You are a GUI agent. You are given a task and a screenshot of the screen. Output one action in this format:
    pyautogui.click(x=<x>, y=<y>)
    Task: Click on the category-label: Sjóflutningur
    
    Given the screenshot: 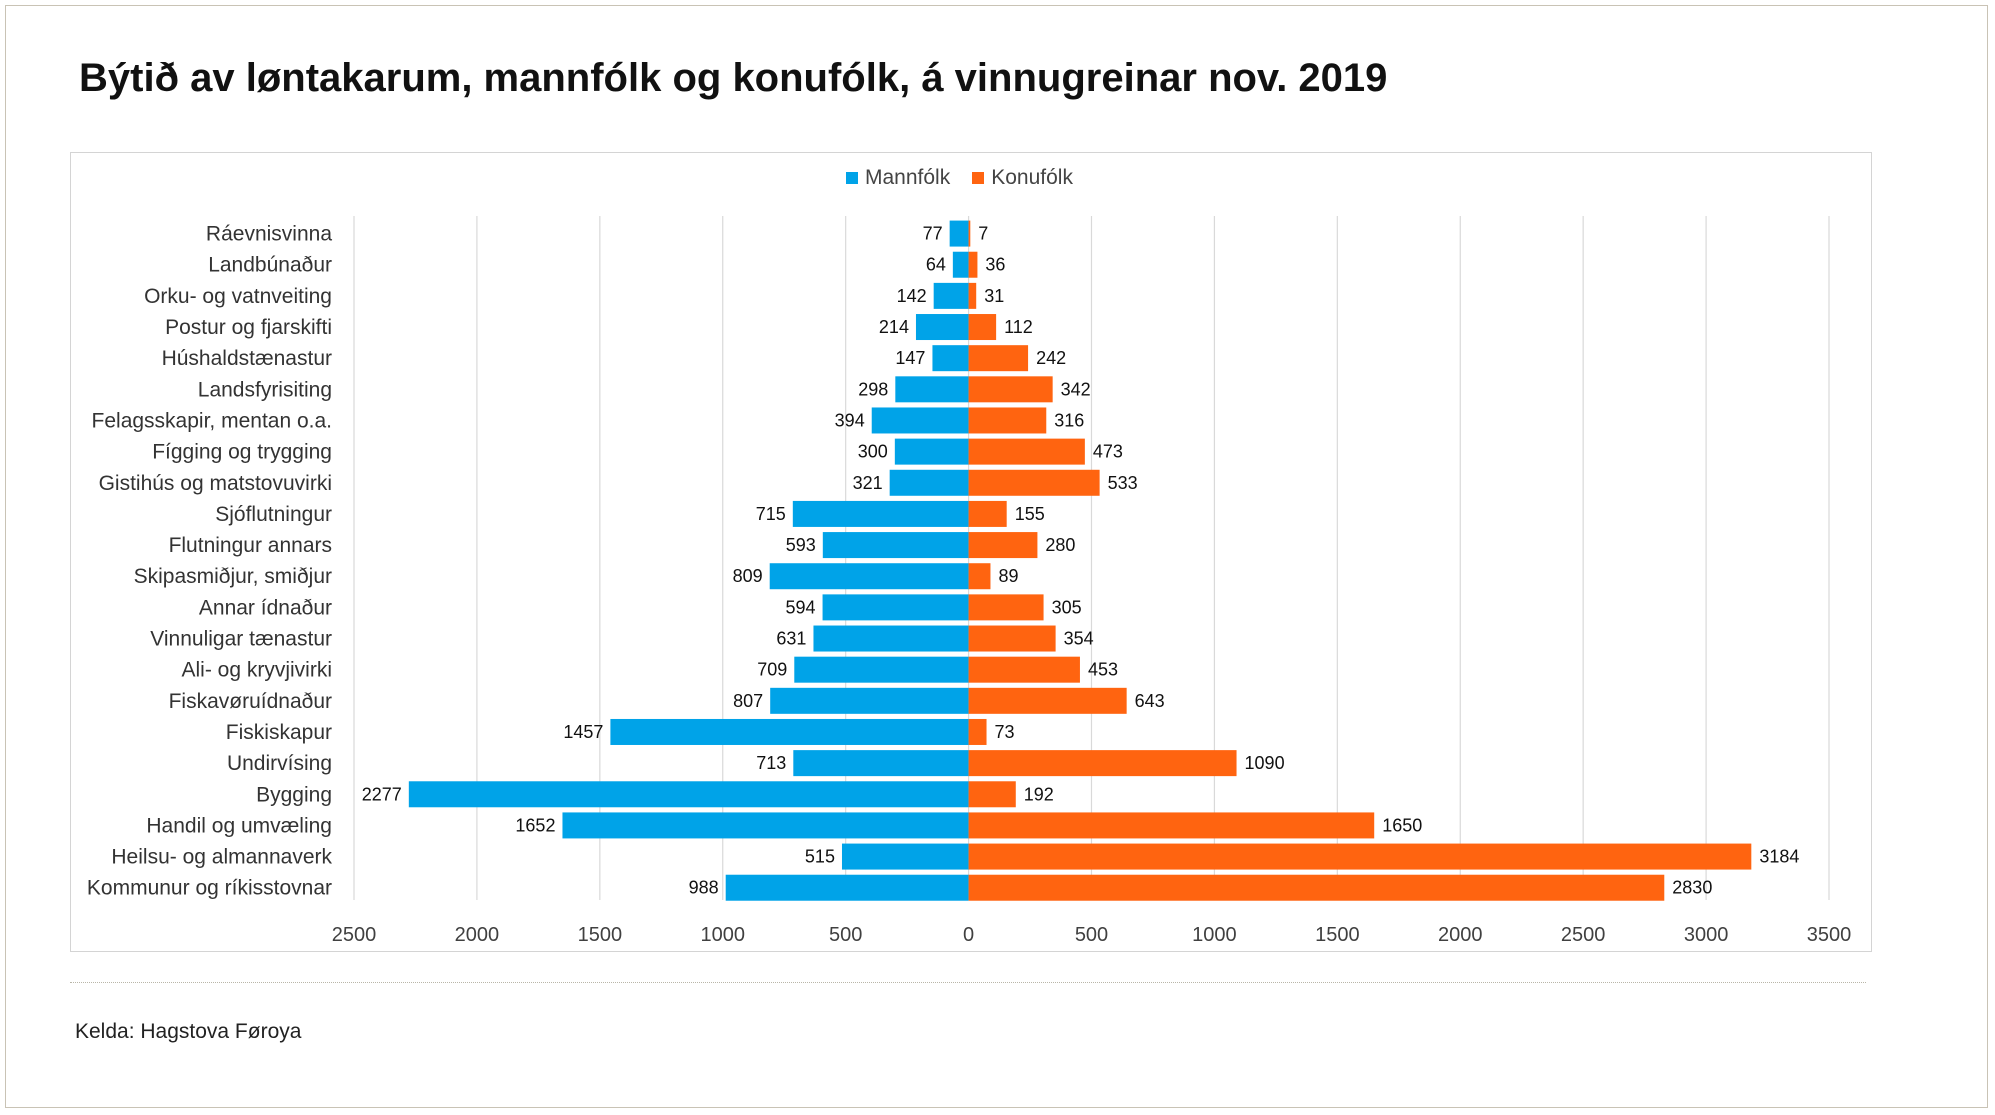 What is the action you would take?
    pyautogui.click(x=273, y=514)
    